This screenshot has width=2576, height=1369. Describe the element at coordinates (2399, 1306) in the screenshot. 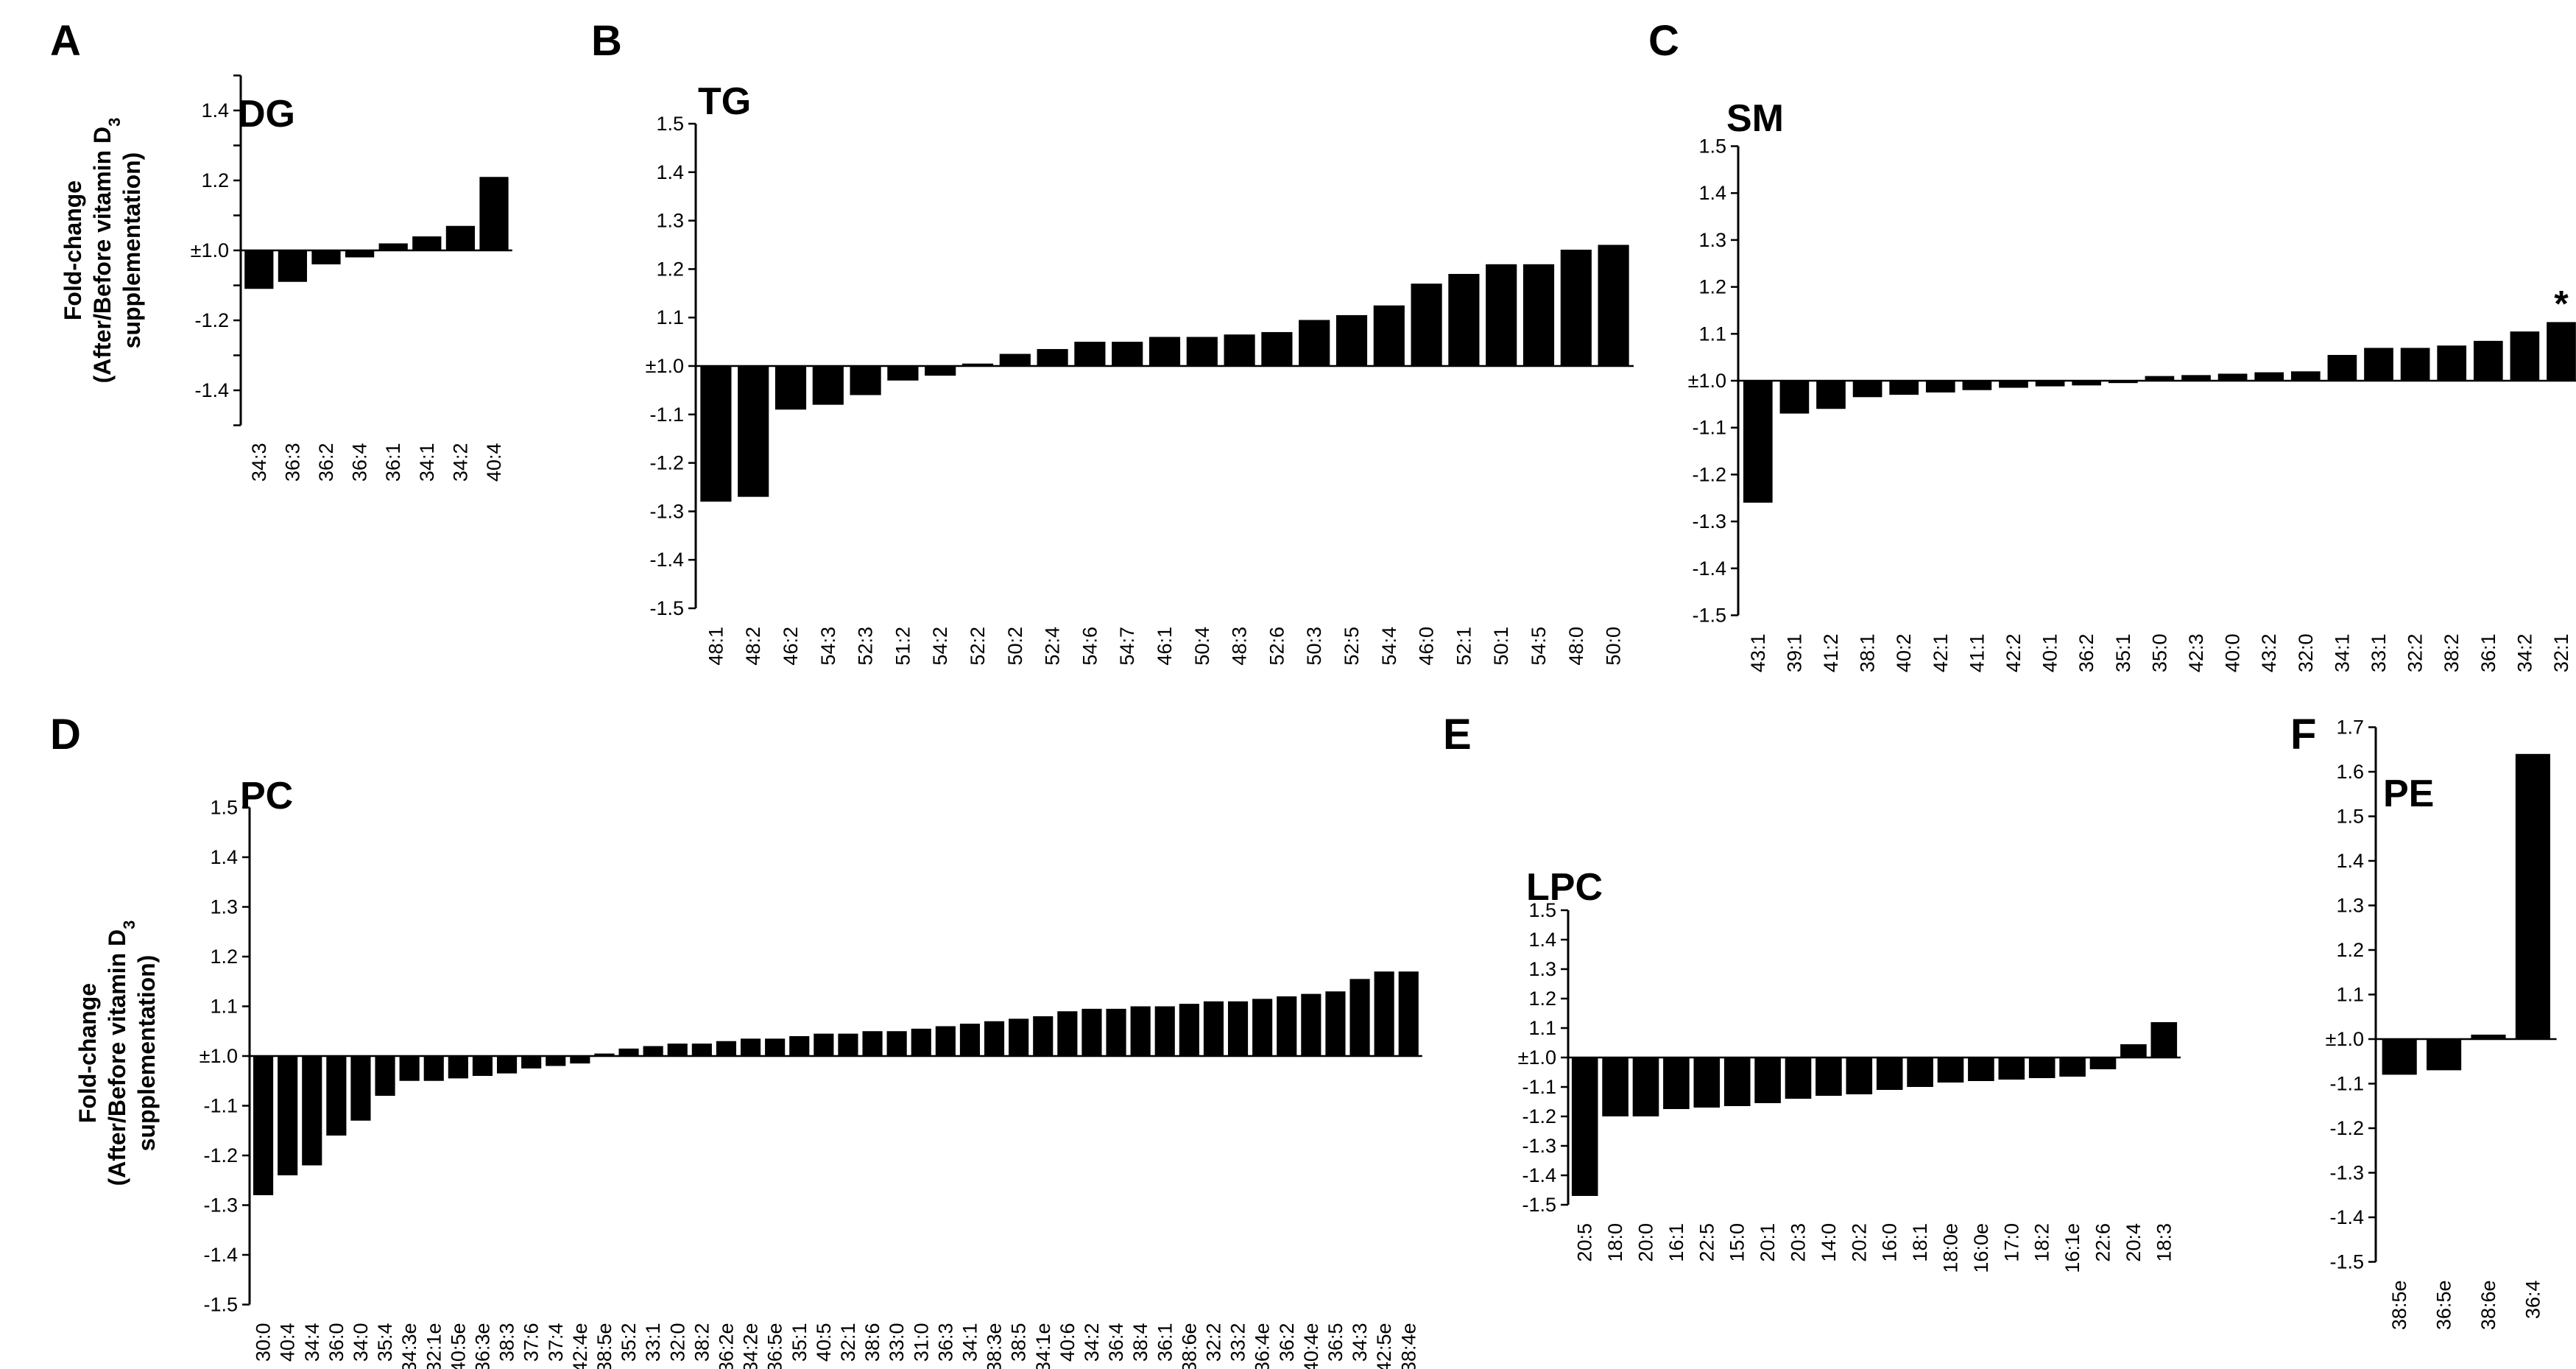

I see `category-label: 38:5e` at that location.